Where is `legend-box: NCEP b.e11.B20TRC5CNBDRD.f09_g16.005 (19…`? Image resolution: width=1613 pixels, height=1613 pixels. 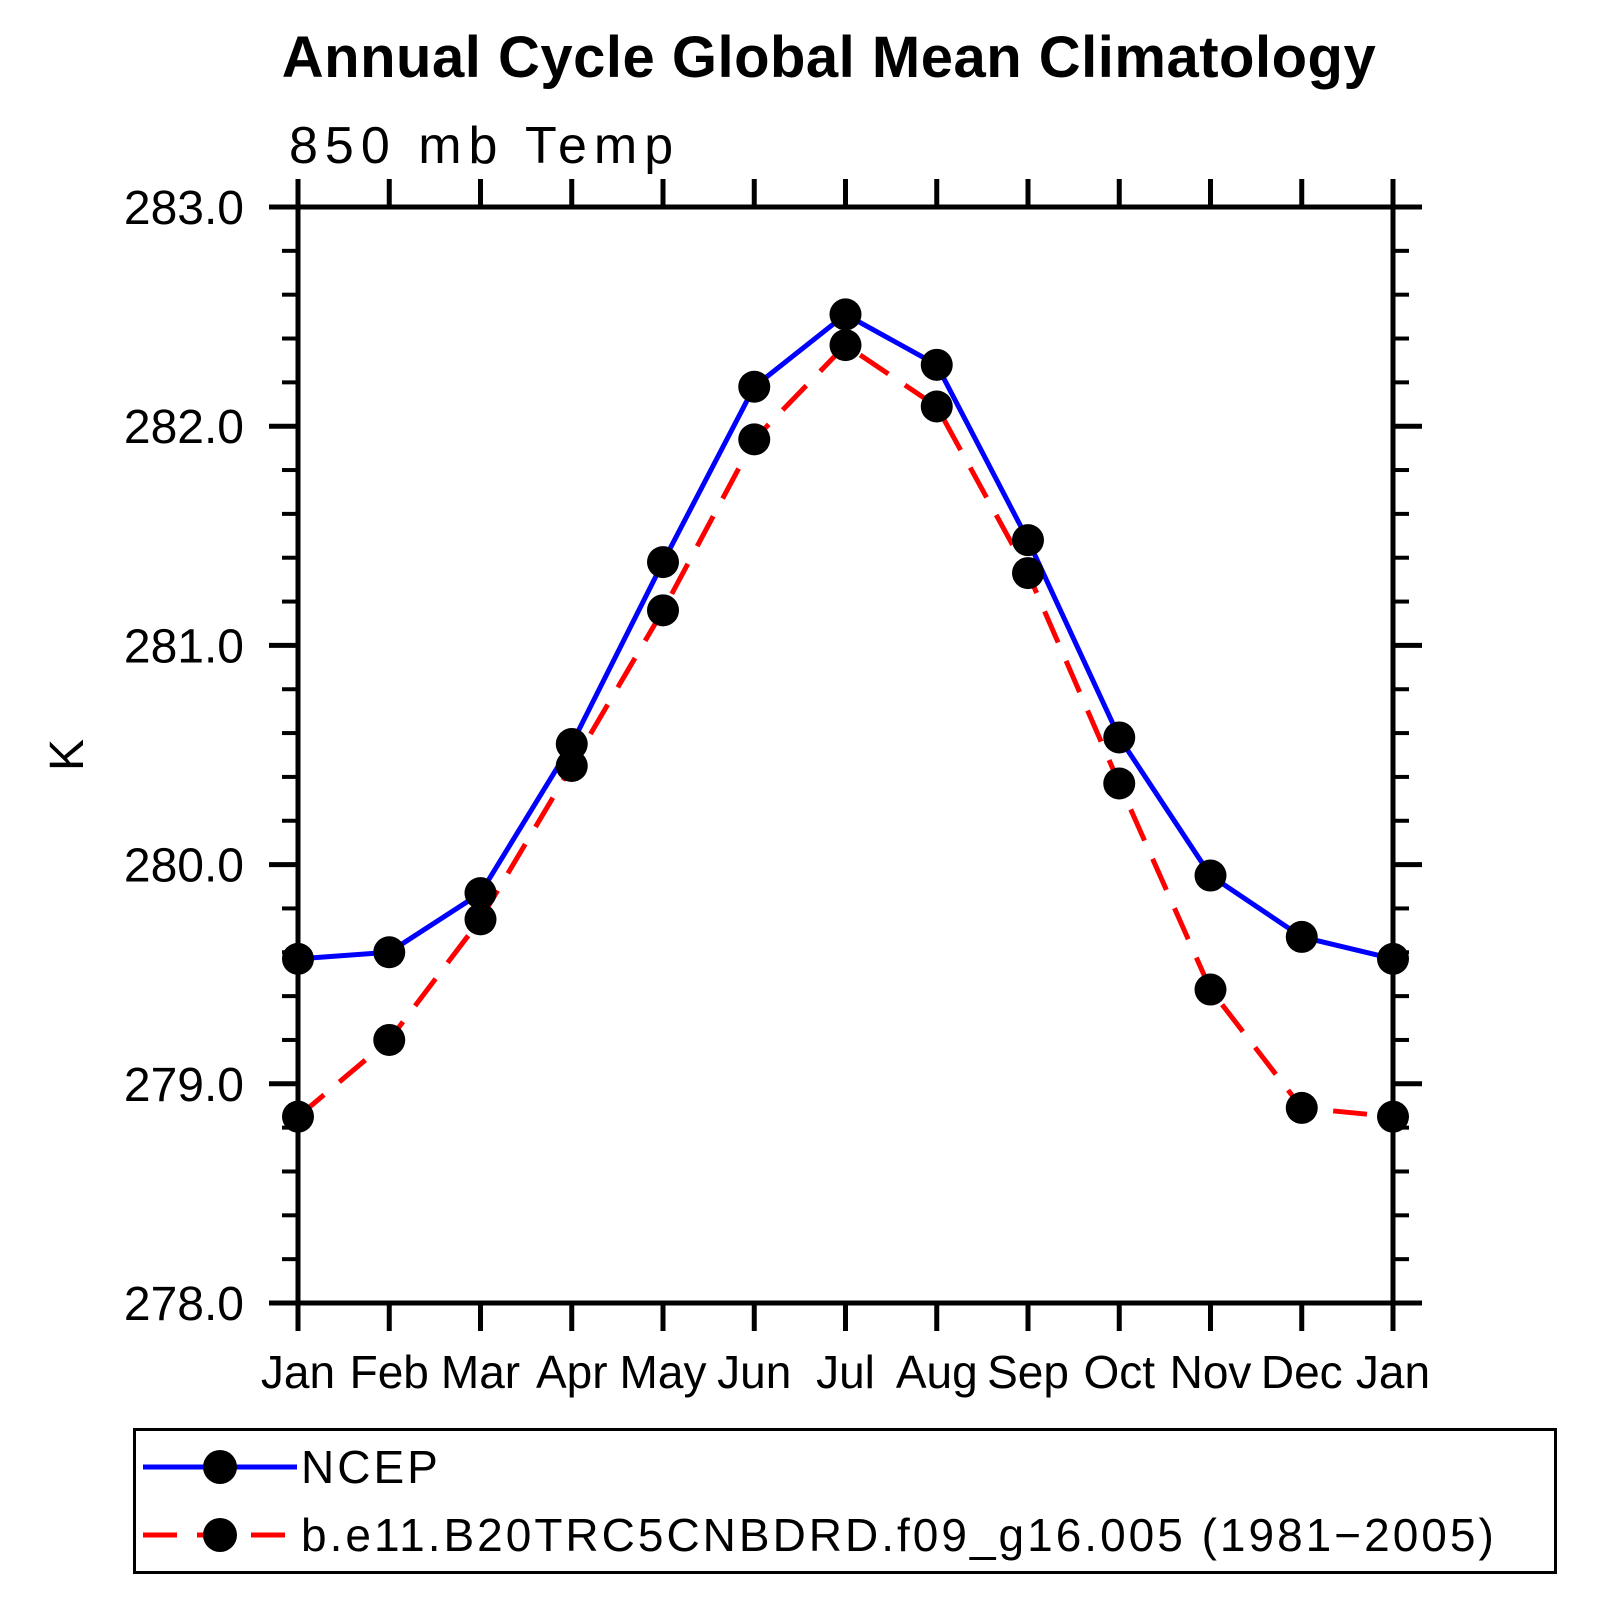
legend-box: NCEP b.e11.B20TRC5CNBDRD.f09_g16.005 (19… is located at coordinates (845, 1501).